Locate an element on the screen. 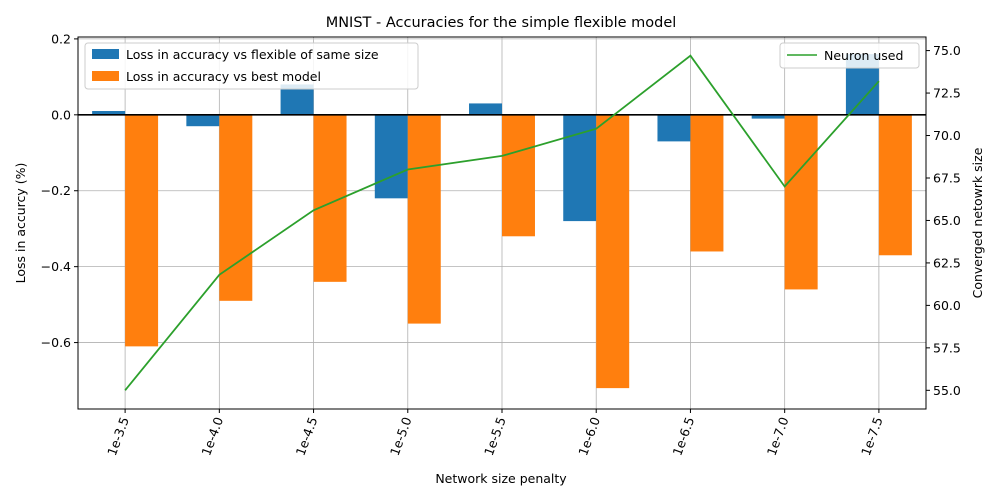 This screenshot has width=1000, height=500. legend-label-neuron: Neuron used is located at coordinates (863, 55).